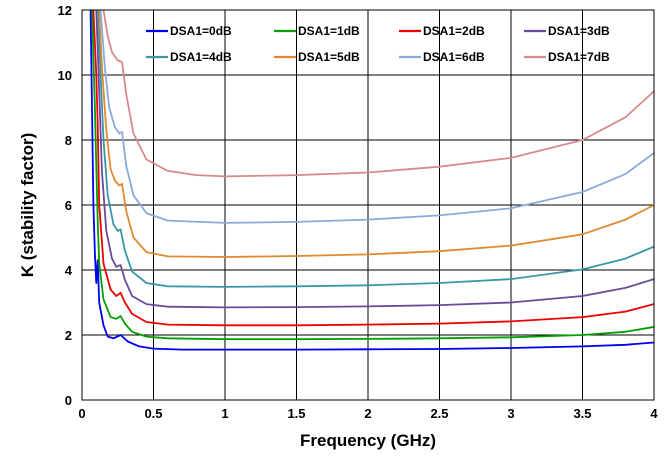 The image size is (670, 461). I want to click on legend-item-1: DSA1=1dB, so click(317, 31).